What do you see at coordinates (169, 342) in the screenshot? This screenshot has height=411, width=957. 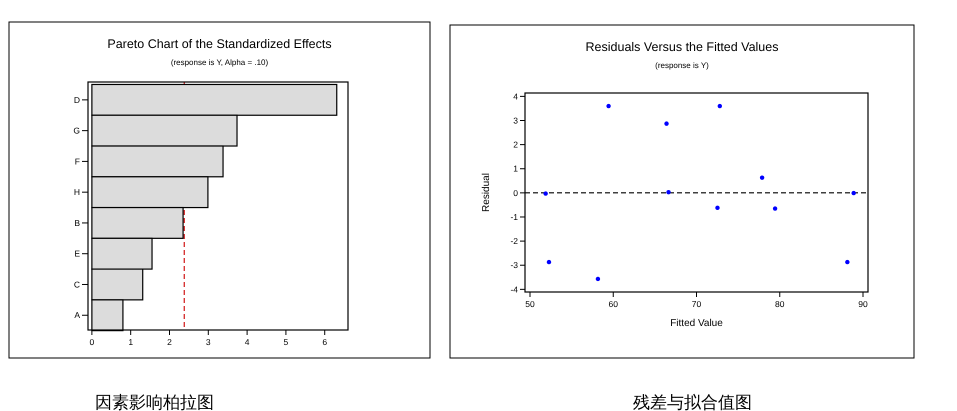 I see `x-tick-label: 2` at bounding box center [169, 342].